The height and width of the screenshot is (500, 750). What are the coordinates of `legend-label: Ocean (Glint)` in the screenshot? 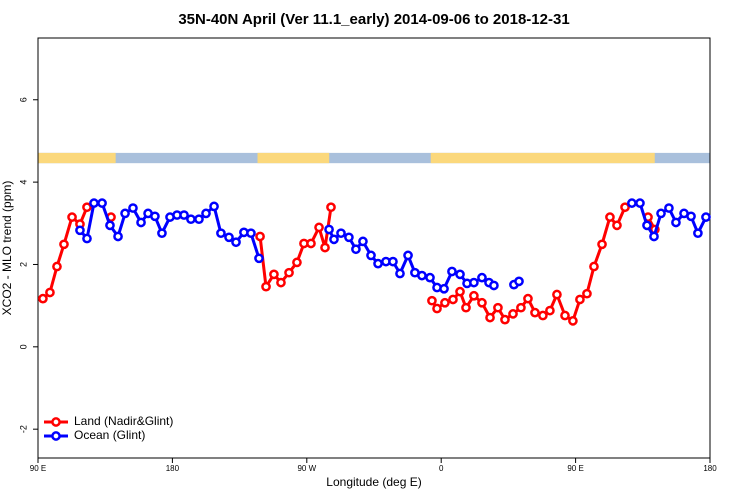 It's located at (109, 435).